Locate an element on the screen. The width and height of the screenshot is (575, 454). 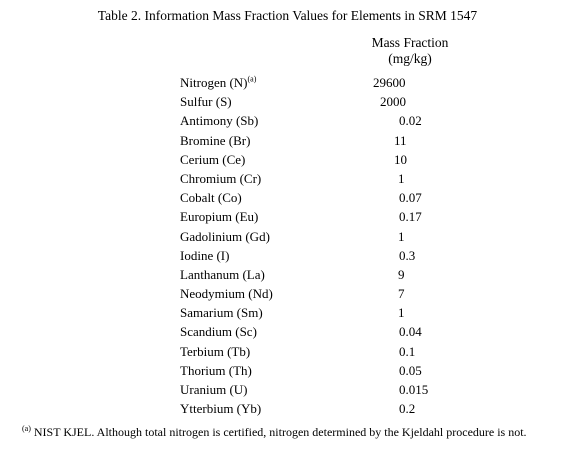
element-name: Cerium (Ce) is located at coordinates (213, 159).